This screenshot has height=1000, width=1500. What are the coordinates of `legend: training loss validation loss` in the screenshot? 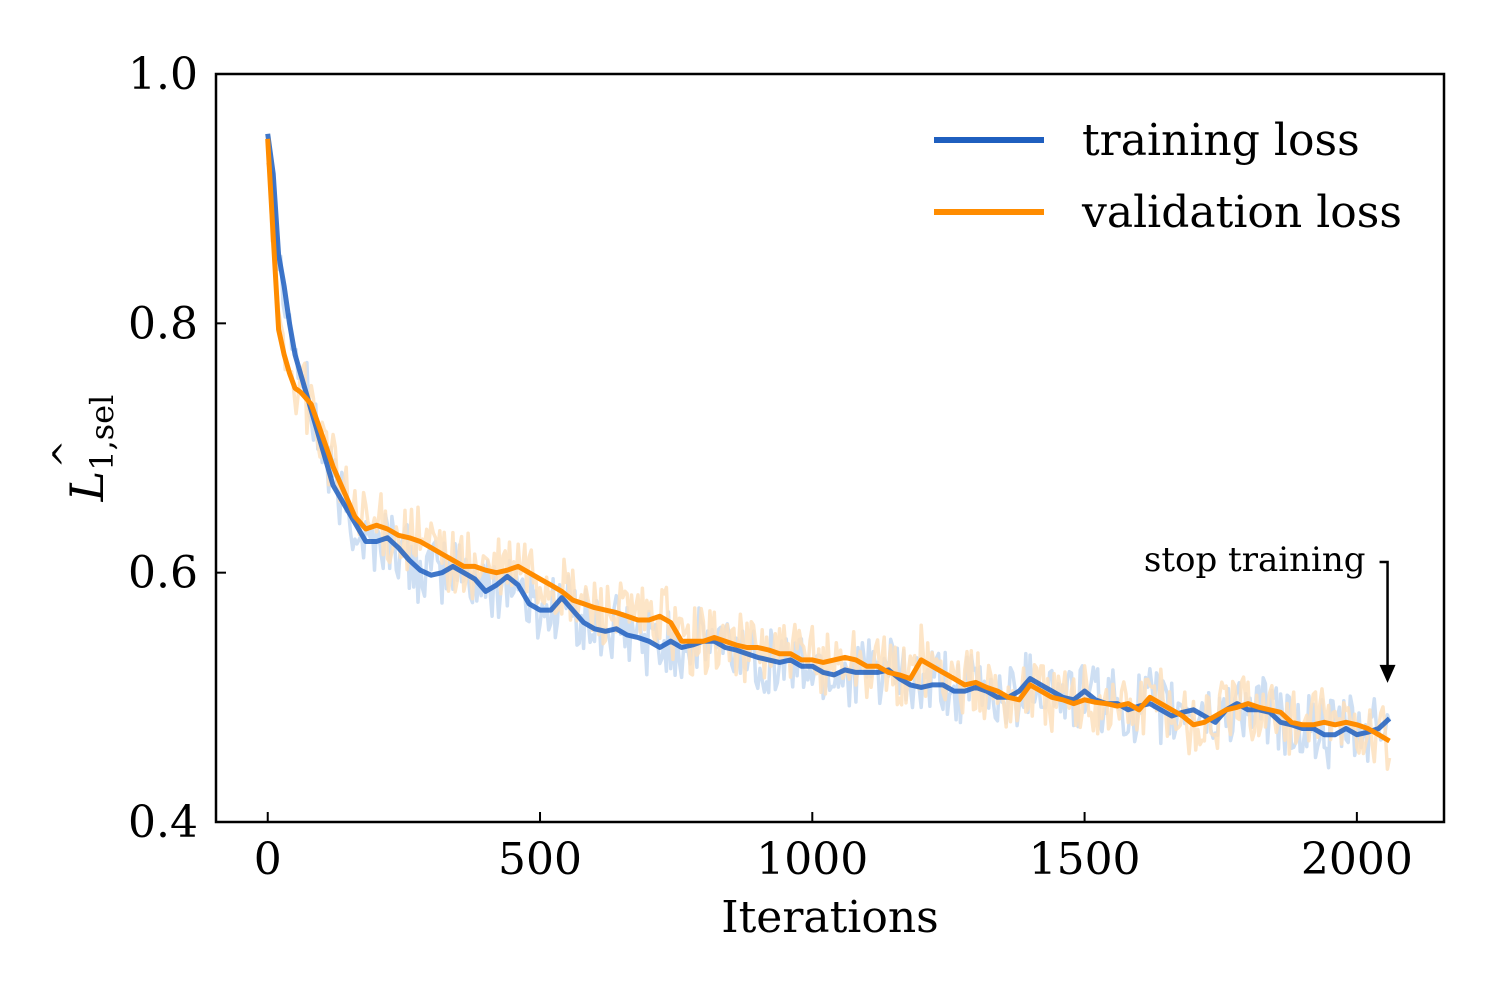 It's located at (1168, 176).